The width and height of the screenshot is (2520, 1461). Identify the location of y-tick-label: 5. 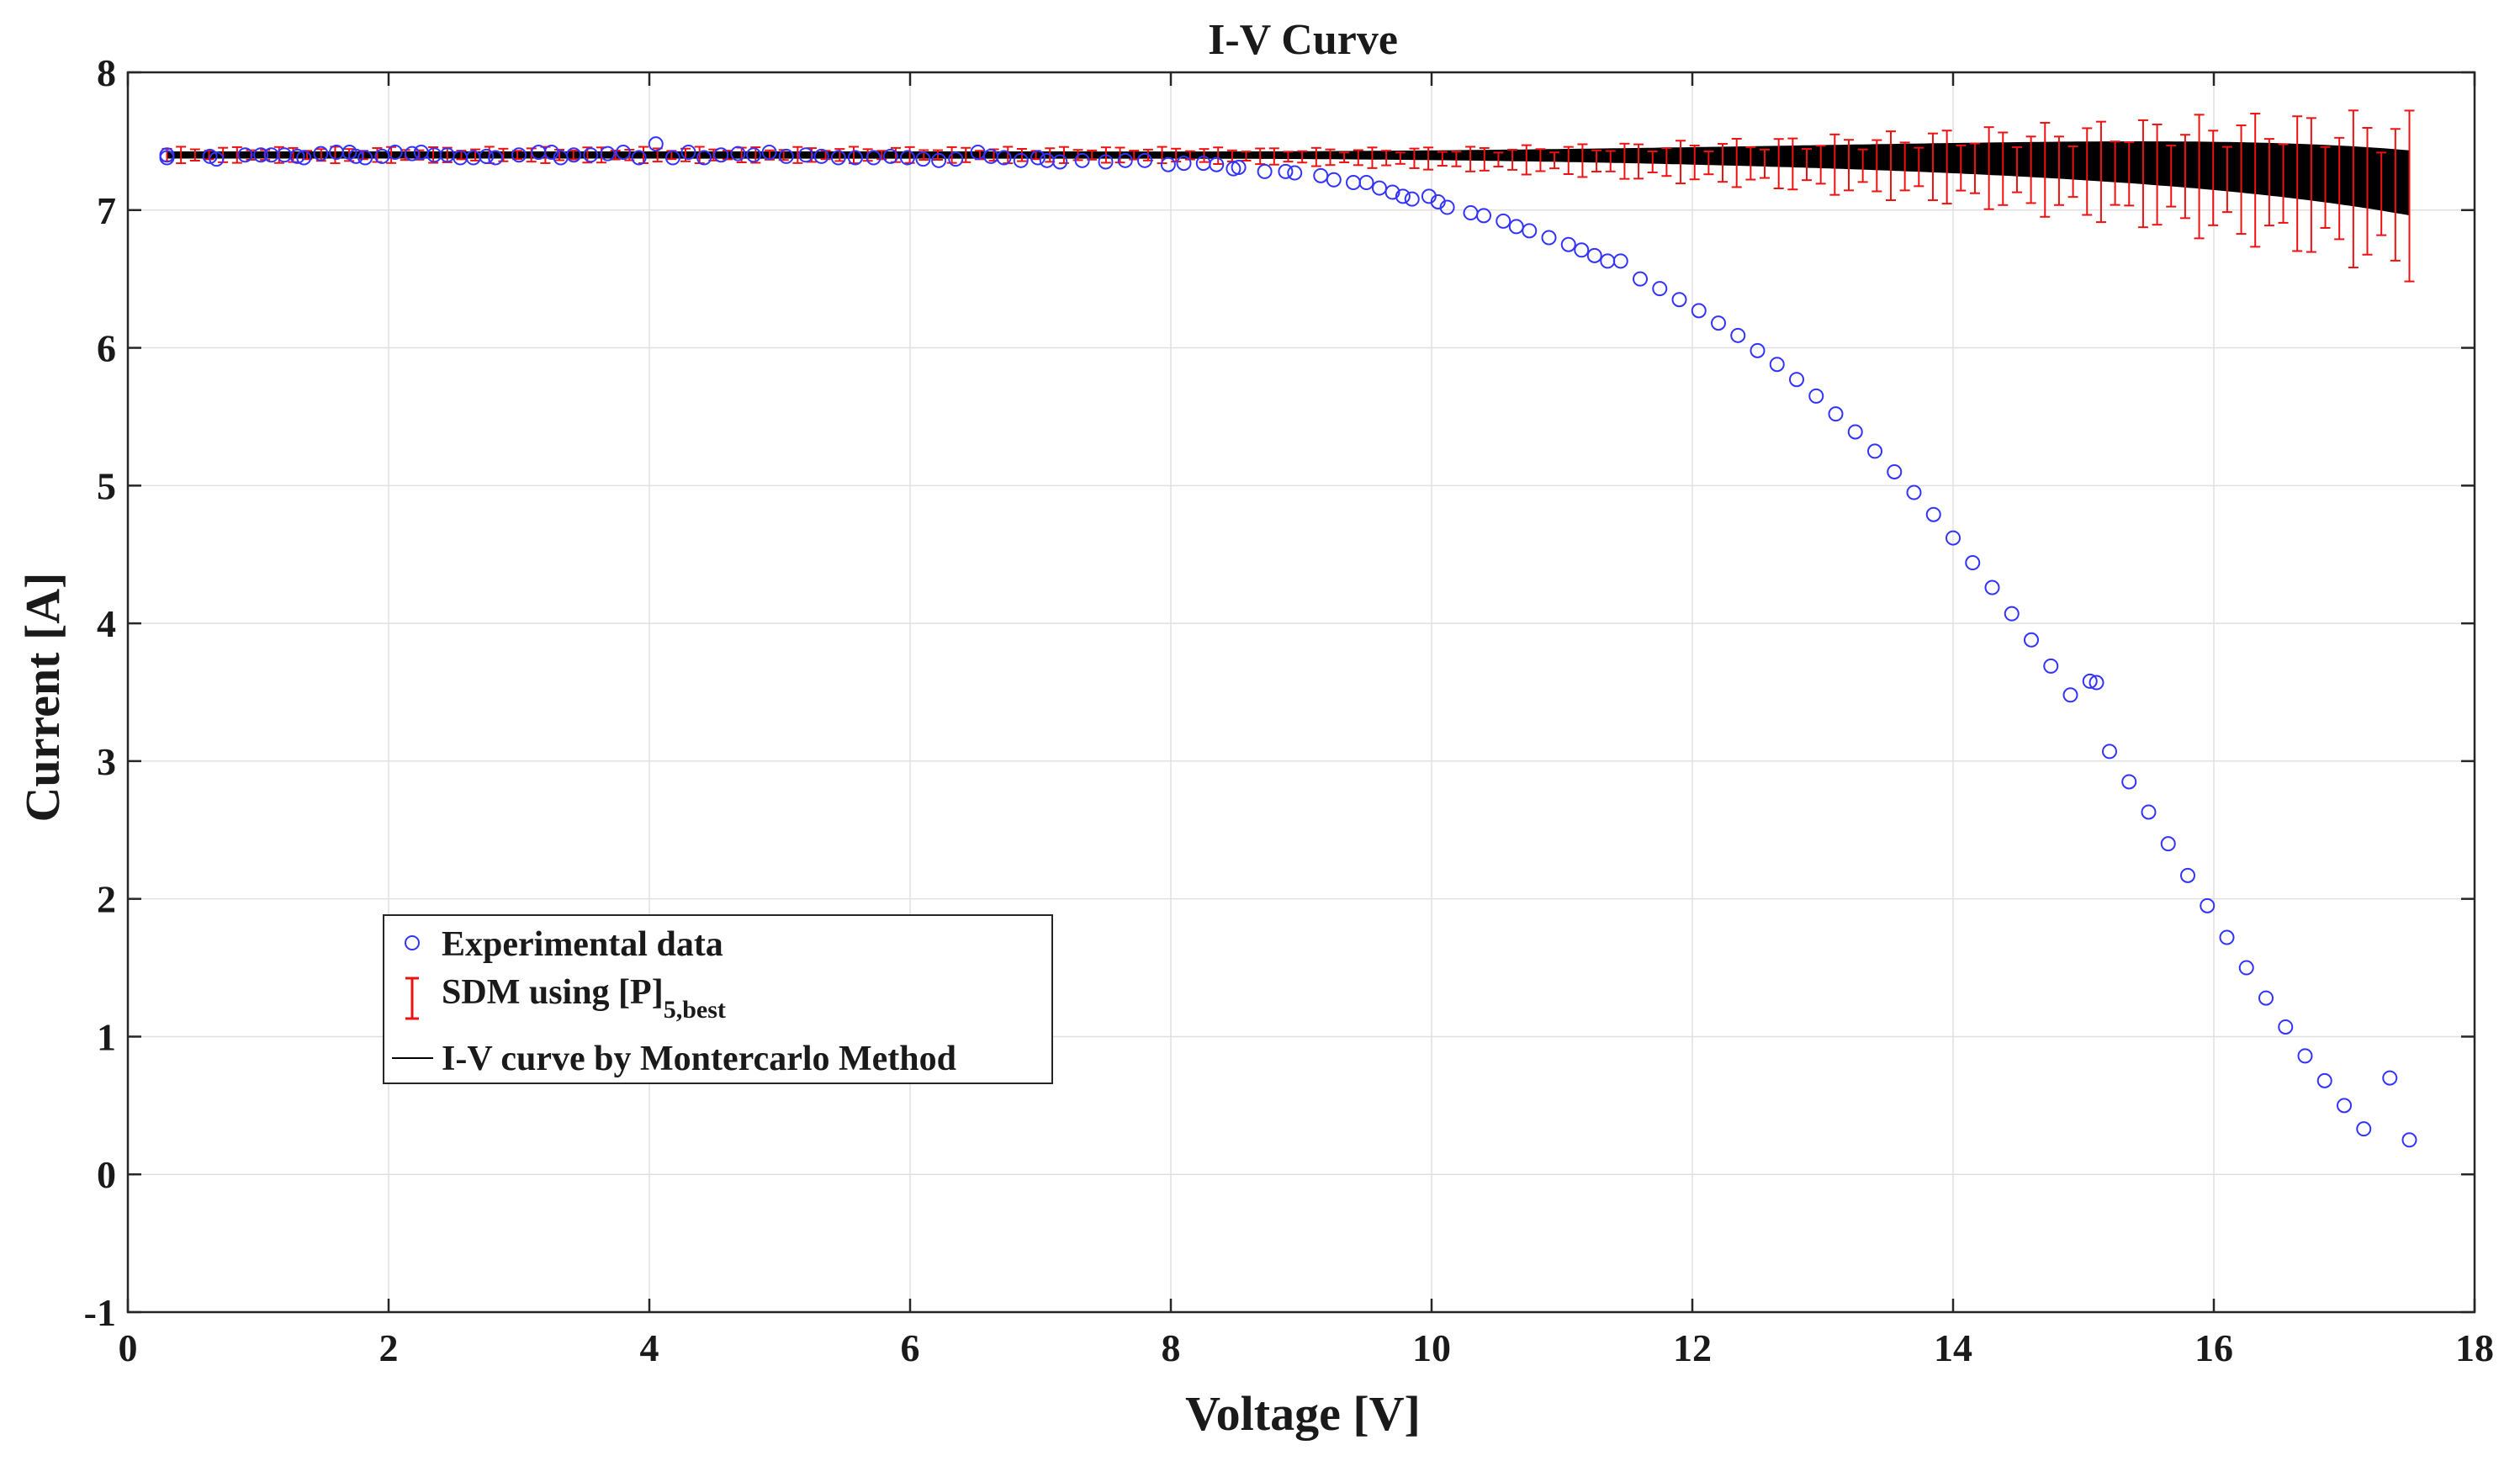
(106, 485).